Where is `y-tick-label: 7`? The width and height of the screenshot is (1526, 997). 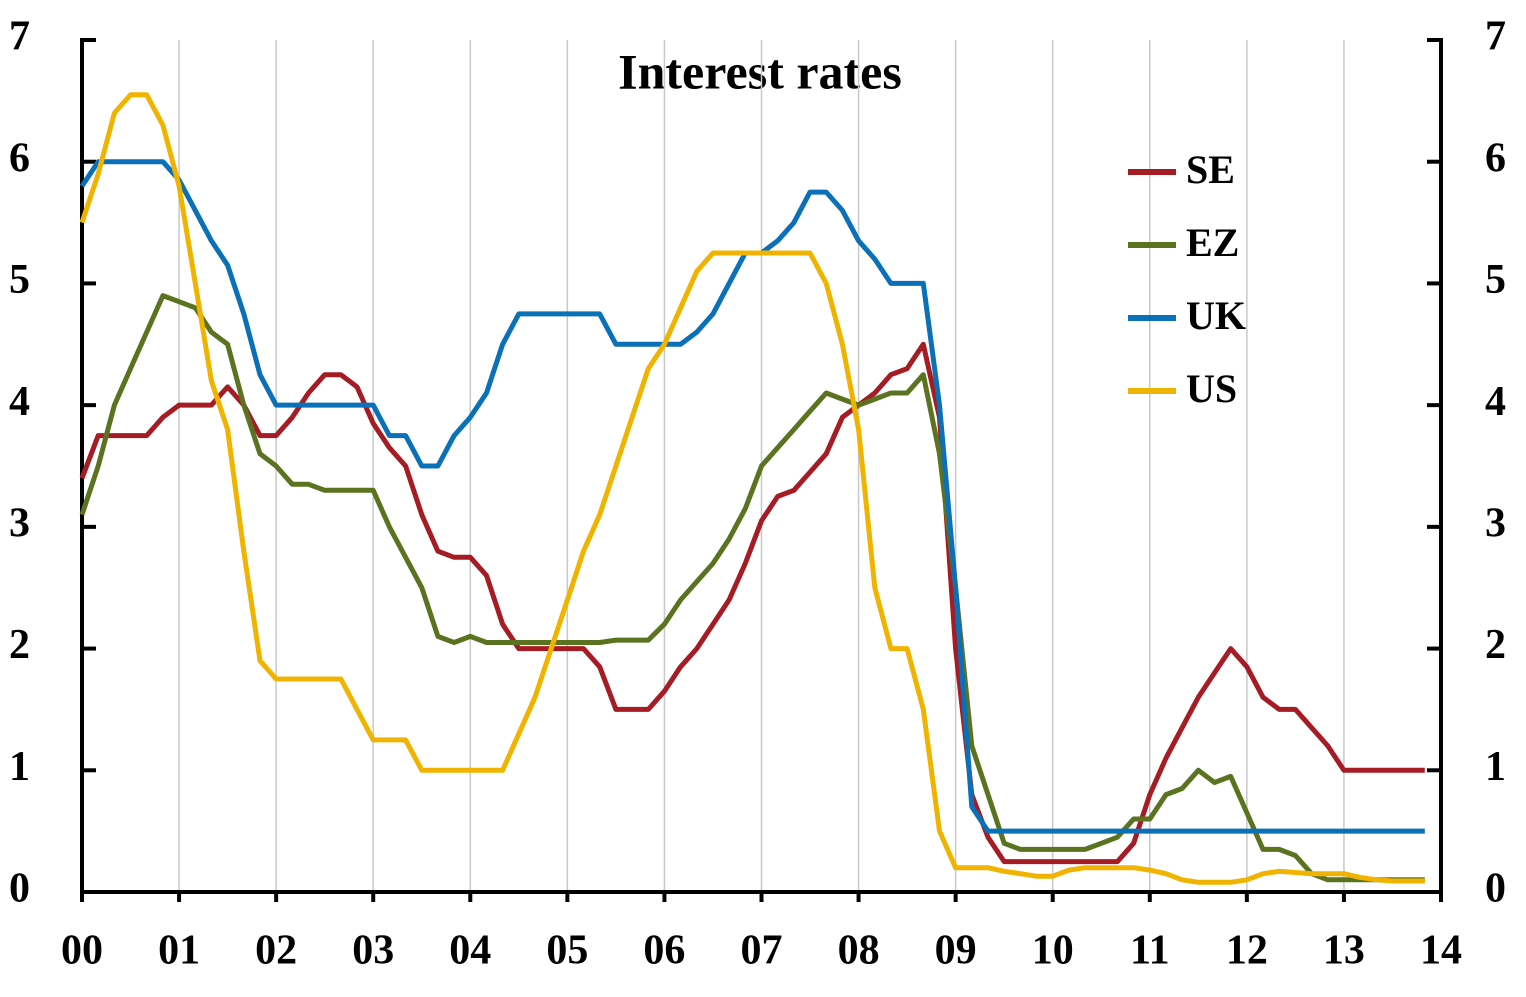 y-tick-label: 7 is located at coordinates (19, 37).